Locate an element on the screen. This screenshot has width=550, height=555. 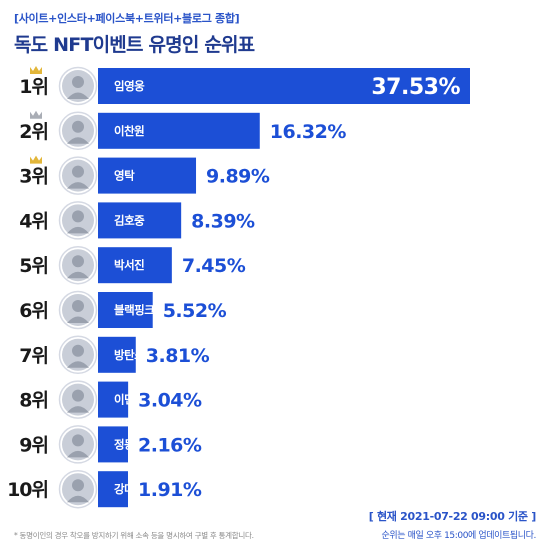
bar-name-label: 박서진 is located at coordinates (129, 265).